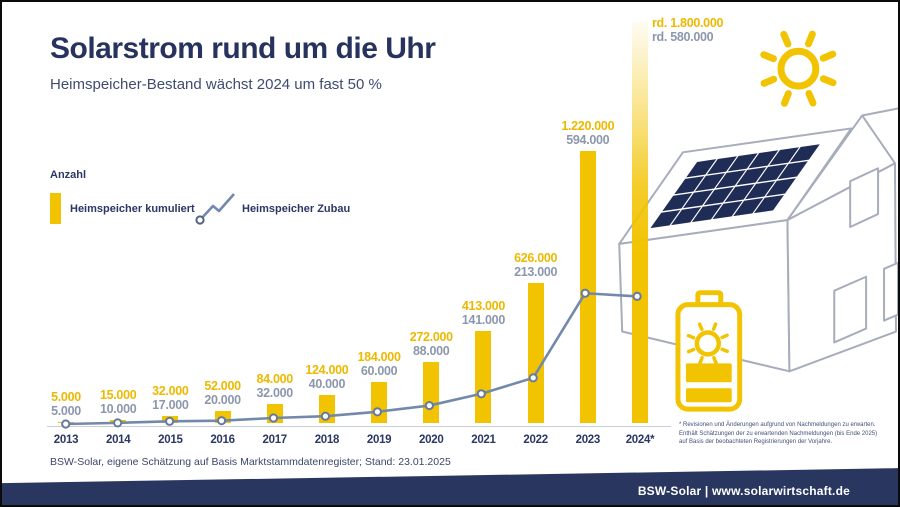  What do you see at coordinates (359, 426) in the screenshot?
I see `x-axis-line` at bounding box center [359, 426].